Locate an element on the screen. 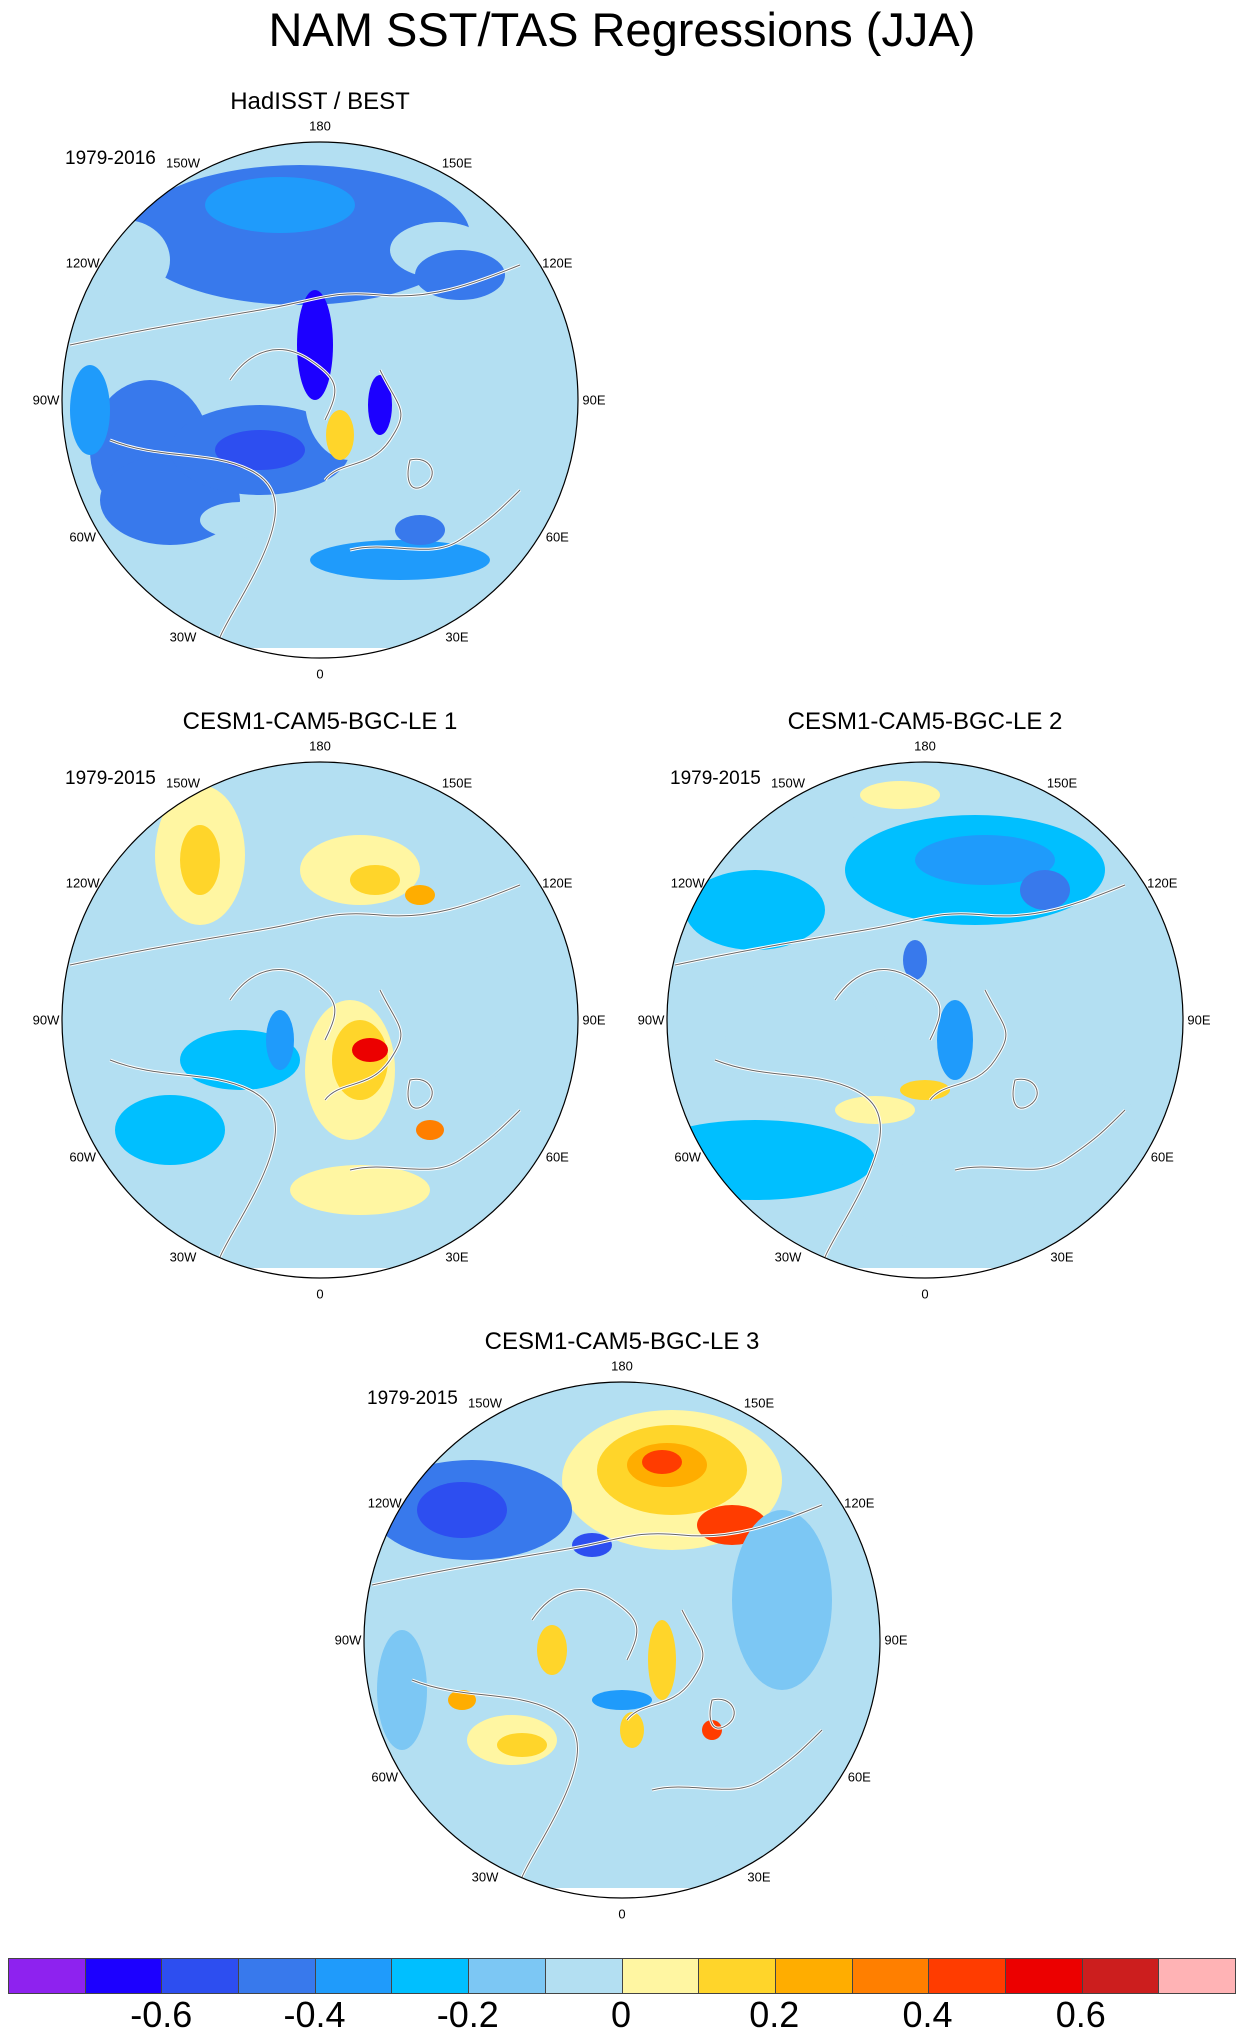 The image size is (1244, 2042). colorbar-tick-label: 0.2 is located at coordinates (774, 2014).